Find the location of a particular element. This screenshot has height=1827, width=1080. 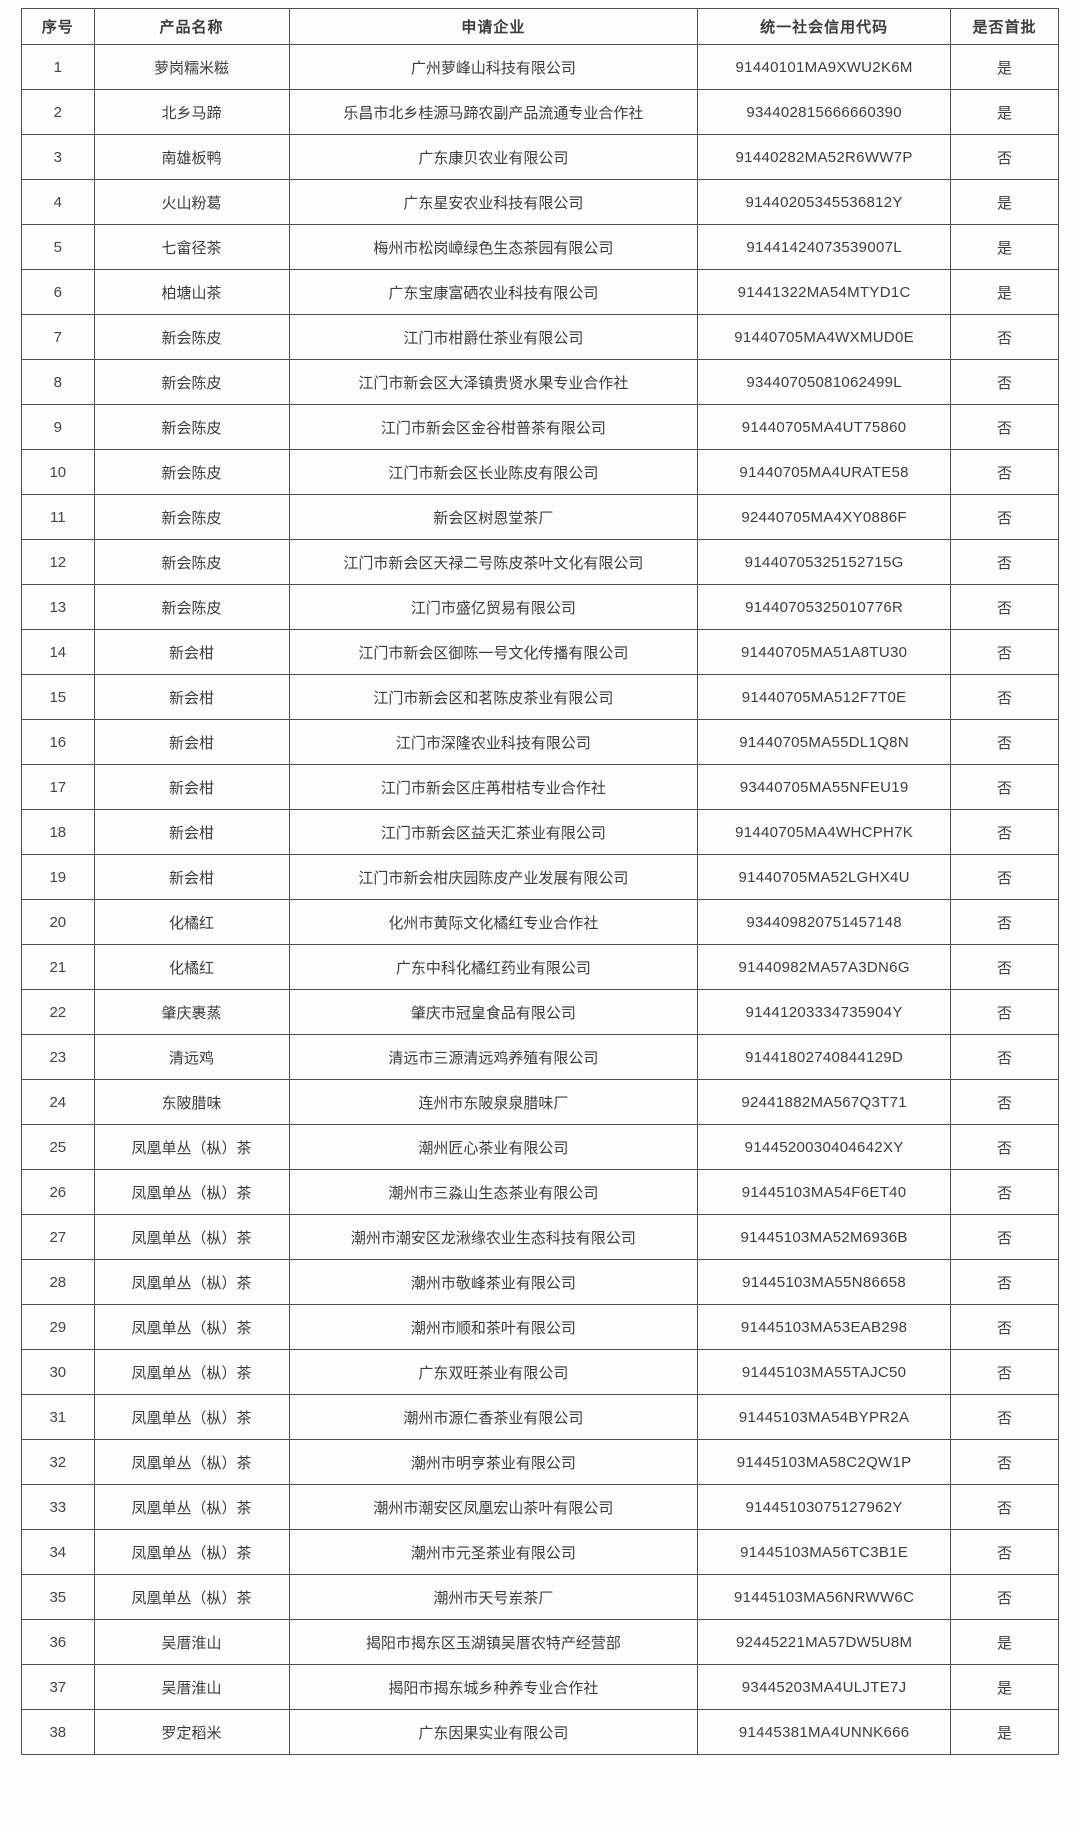

cell-credit-code: 91440705325010776R is located at coordinates (824, 607).